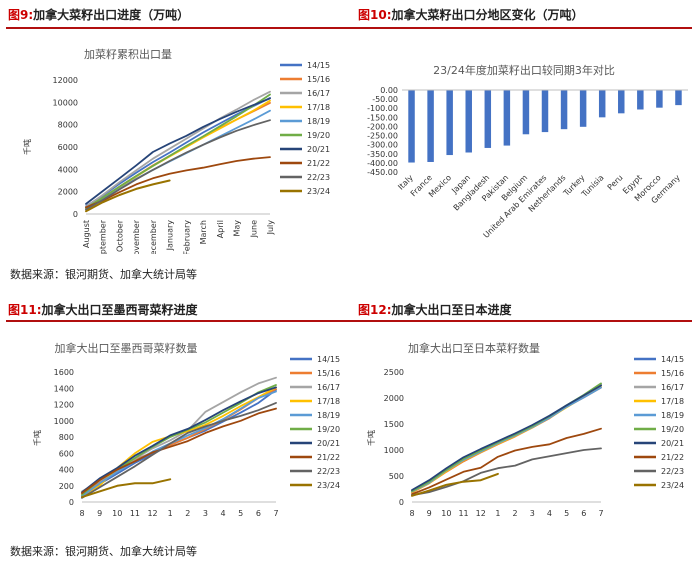 The height and width of the screenshot is (564, 700). Describe the element at coordinates (153, 236) in the screenshot. I see `fig9-x-tick: December` at that location.